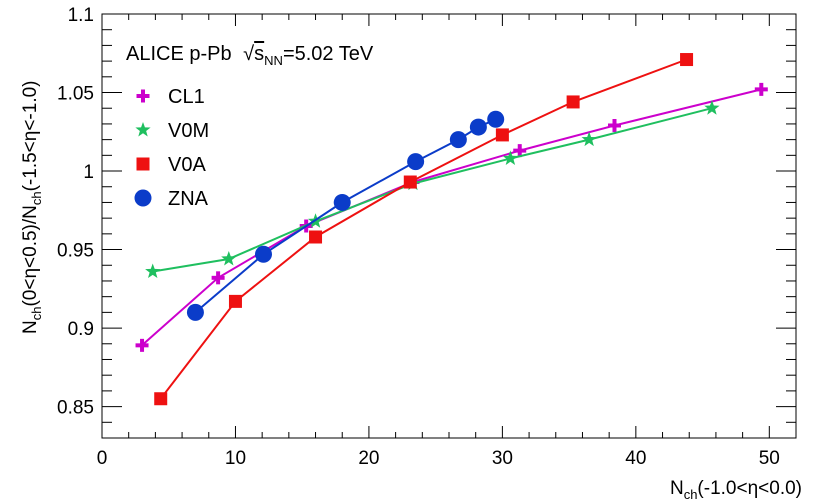 This screenshot has height=504, width=820. I want to click on legend-marker-cl1, so click(143, 96).